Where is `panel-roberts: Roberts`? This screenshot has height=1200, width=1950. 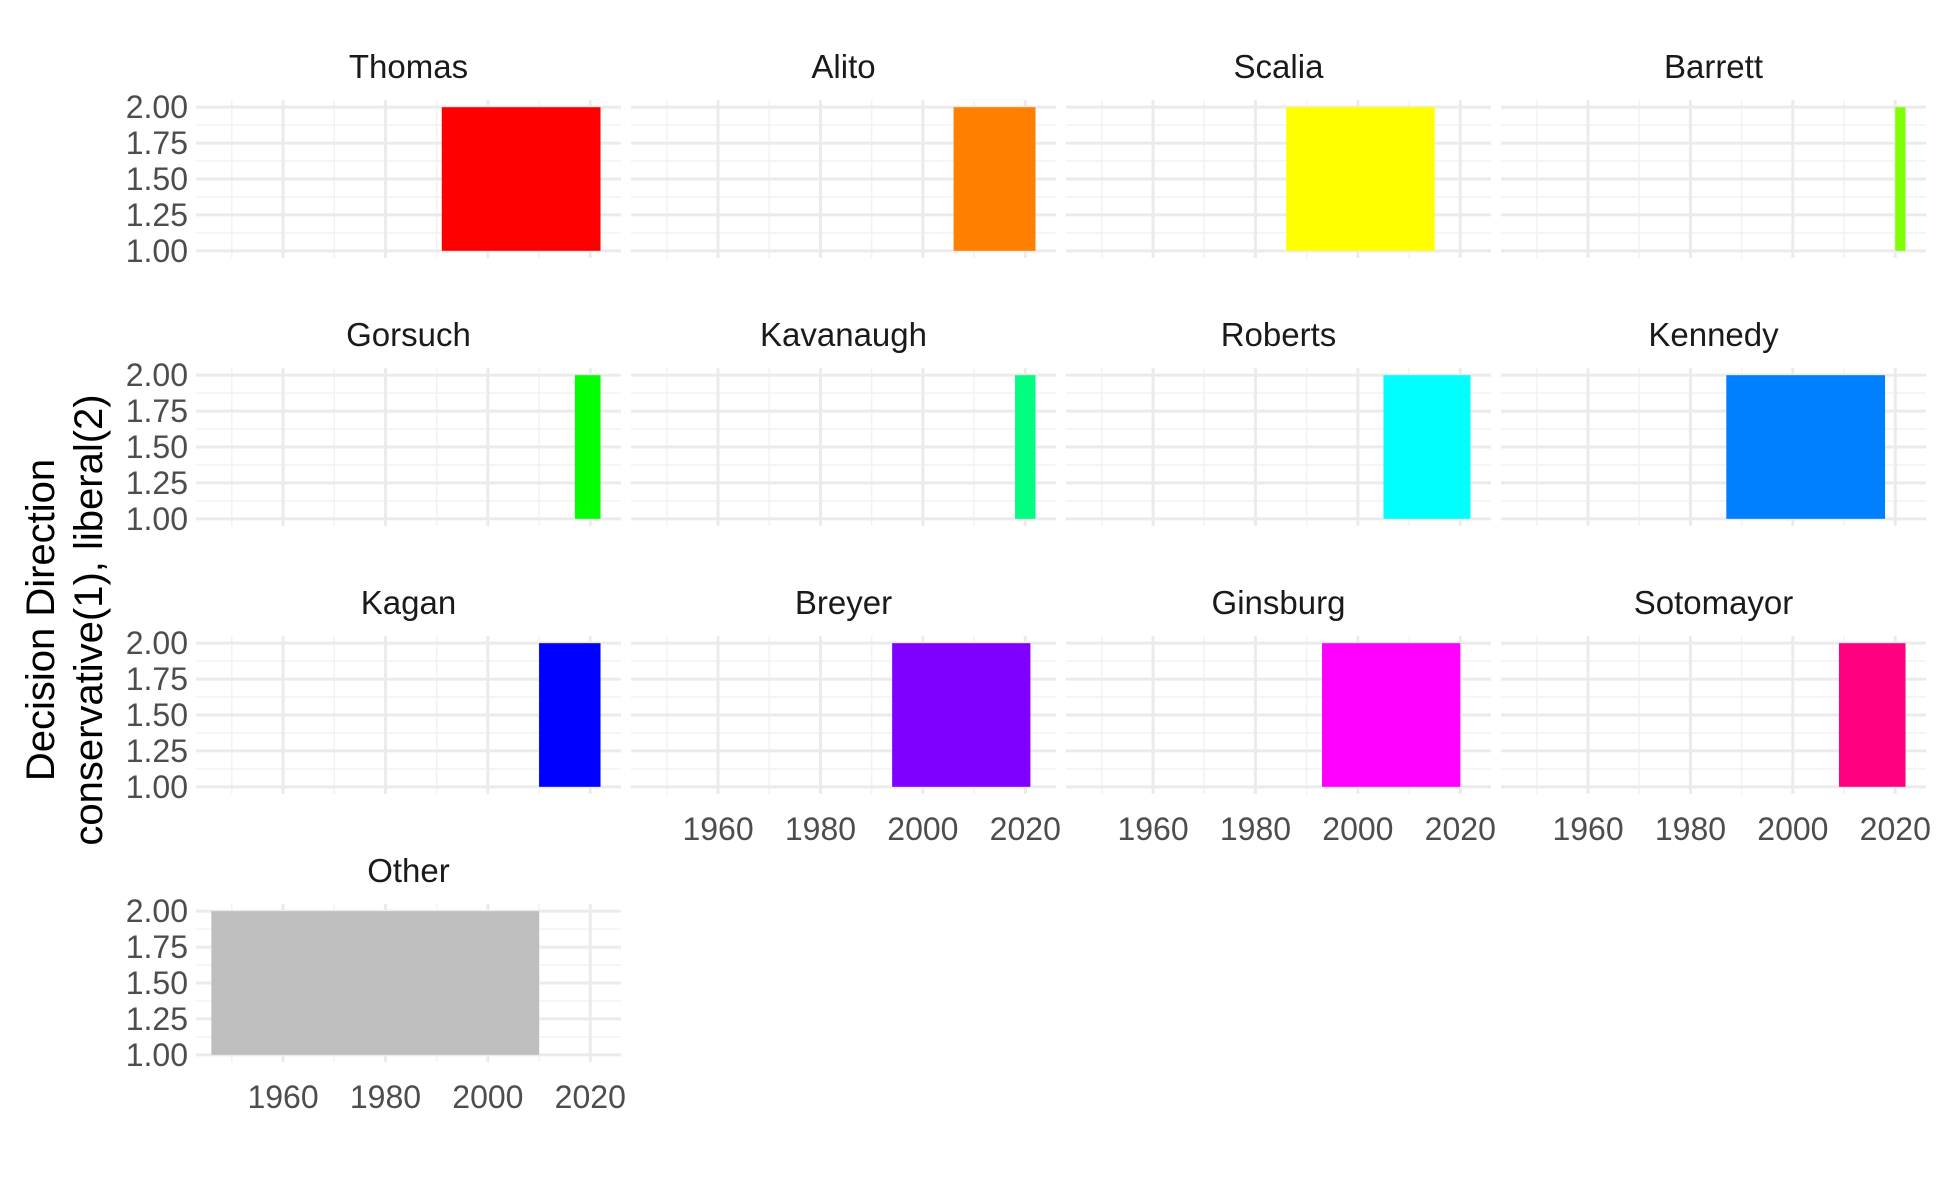
panel-roberts: Roberts is located at coordinates (1278, 421).